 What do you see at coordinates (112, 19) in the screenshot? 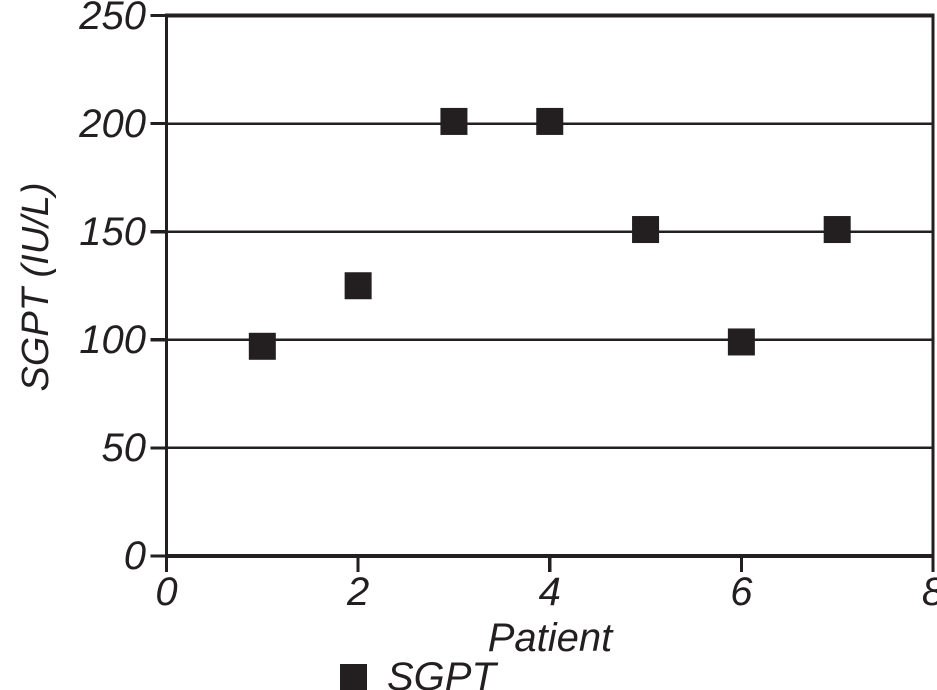
I see `y-tick-label: 250` at bounding box center [112, 19].